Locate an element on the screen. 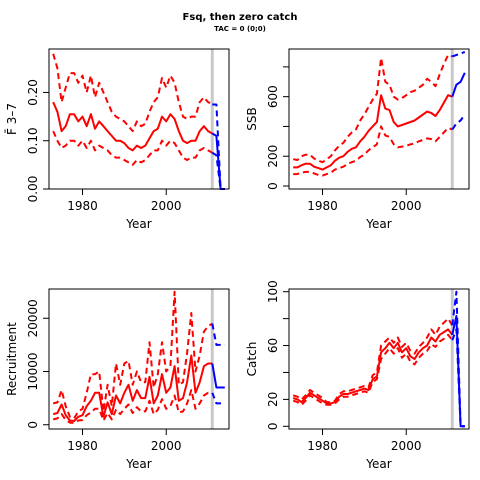  y-tick-label: 10000 is located at coordinates (33, 371).